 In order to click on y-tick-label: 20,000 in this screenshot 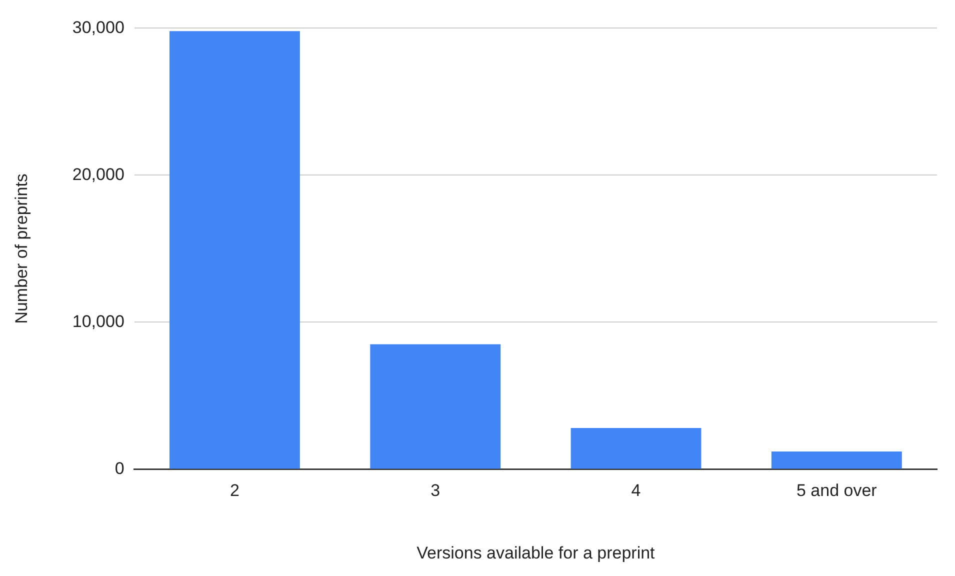, I will do `click(98, 174)`.